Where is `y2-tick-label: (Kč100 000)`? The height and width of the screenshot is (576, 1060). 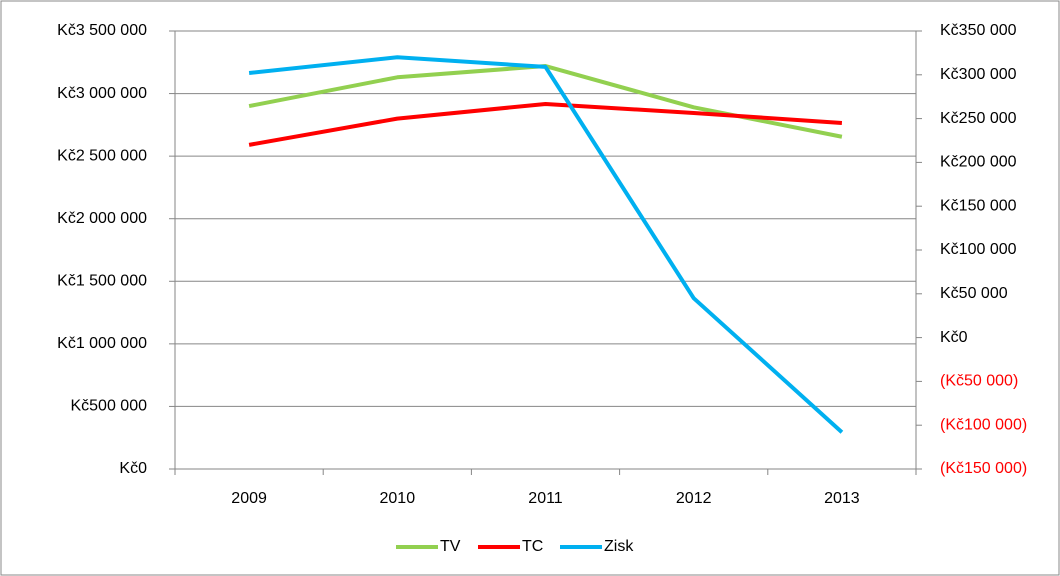
y2-tick-label: (Kč100 000) is located at coordinates (983, 424).